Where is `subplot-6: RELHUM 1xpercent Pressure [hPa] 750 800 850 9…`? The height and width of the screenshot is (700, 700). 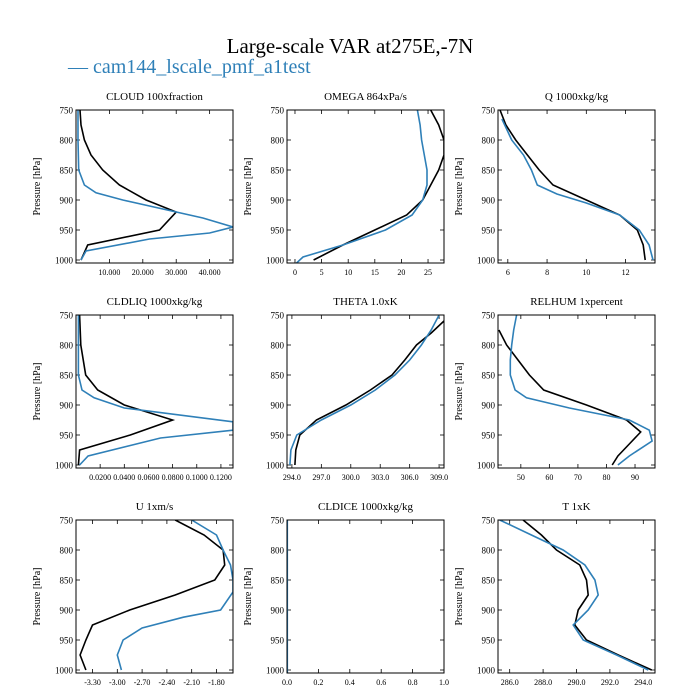 subplot-6: RELHUM 1xpercent Pressure [hPa] 750 800 850 9… is located at coordinates (555, 389).